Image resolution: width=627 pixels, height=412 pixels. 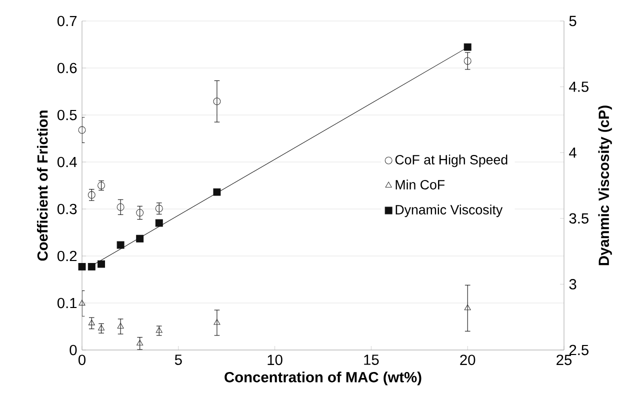 I want to click on x-tick-label: 5, so click(x=178, y=359).